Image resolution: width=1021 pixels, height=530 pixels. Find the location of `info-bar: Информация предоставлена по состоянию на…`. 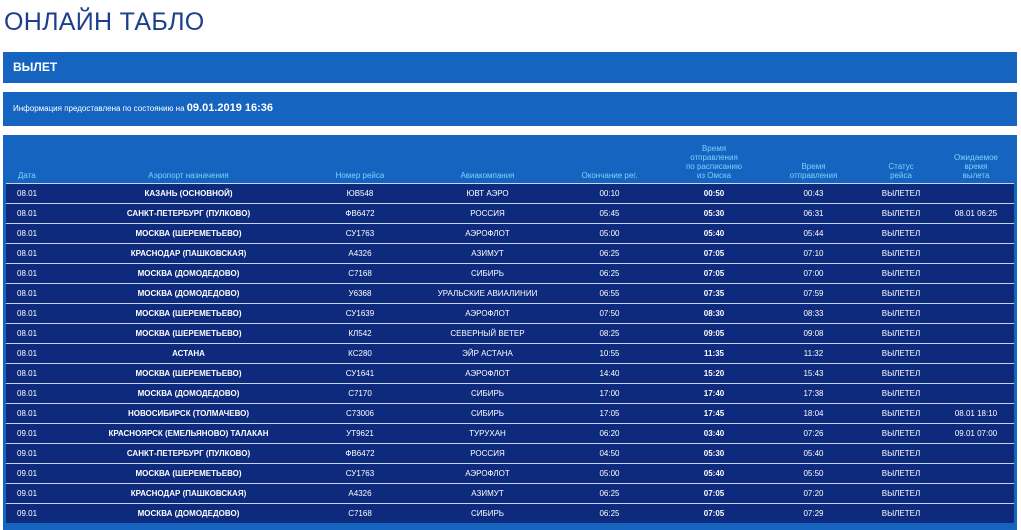

info-bar: Информация предоставлена по состоянию на… is located at coordinates (510, 109).